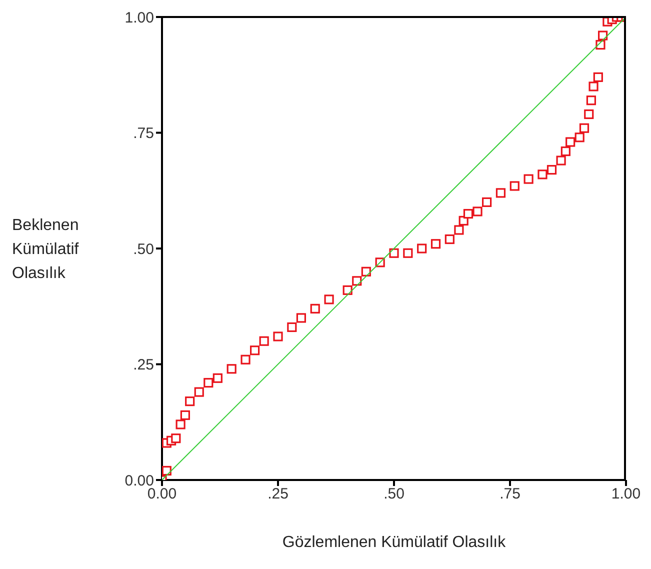  Describe the element at coordinates (278, 494) in the screenshot. I see `x-tick-label: .25` at that location.